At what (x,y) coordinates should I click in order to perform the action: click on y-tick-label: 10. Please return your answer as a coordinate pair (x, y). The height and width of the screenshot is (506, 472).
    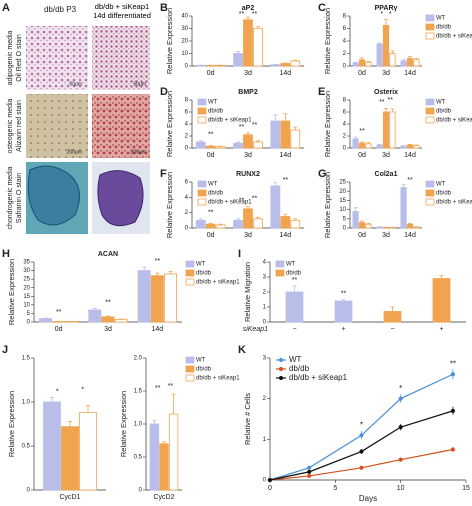
    Looking at the image, I should click on (184, 54).